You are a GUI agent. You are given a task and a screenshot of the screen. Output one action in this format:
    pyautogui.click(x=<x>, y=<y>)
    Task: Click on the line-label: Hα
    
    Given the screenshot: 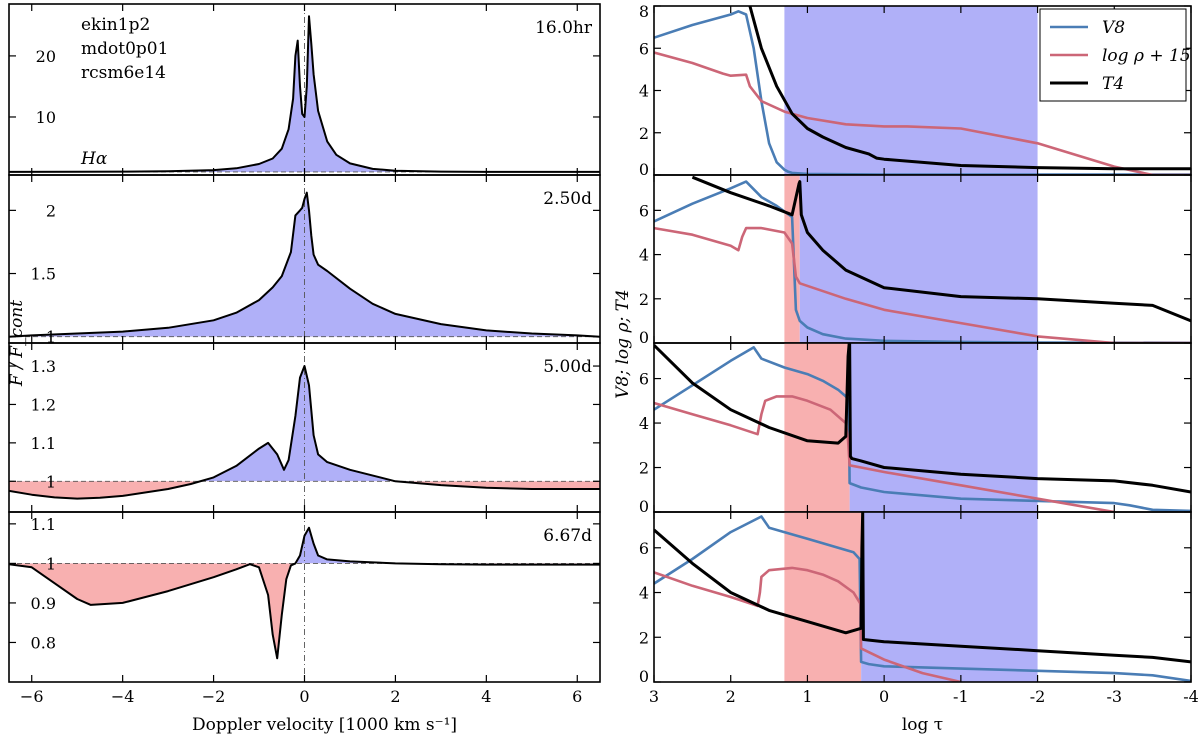 What is the action you would take?
    pyautogui.click(x=94, y=159)
    